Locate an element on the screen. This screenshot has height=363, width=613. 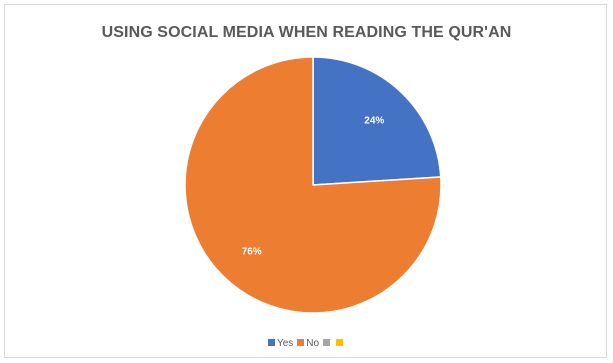
legend-label: No is located at coordinates (313, 343).